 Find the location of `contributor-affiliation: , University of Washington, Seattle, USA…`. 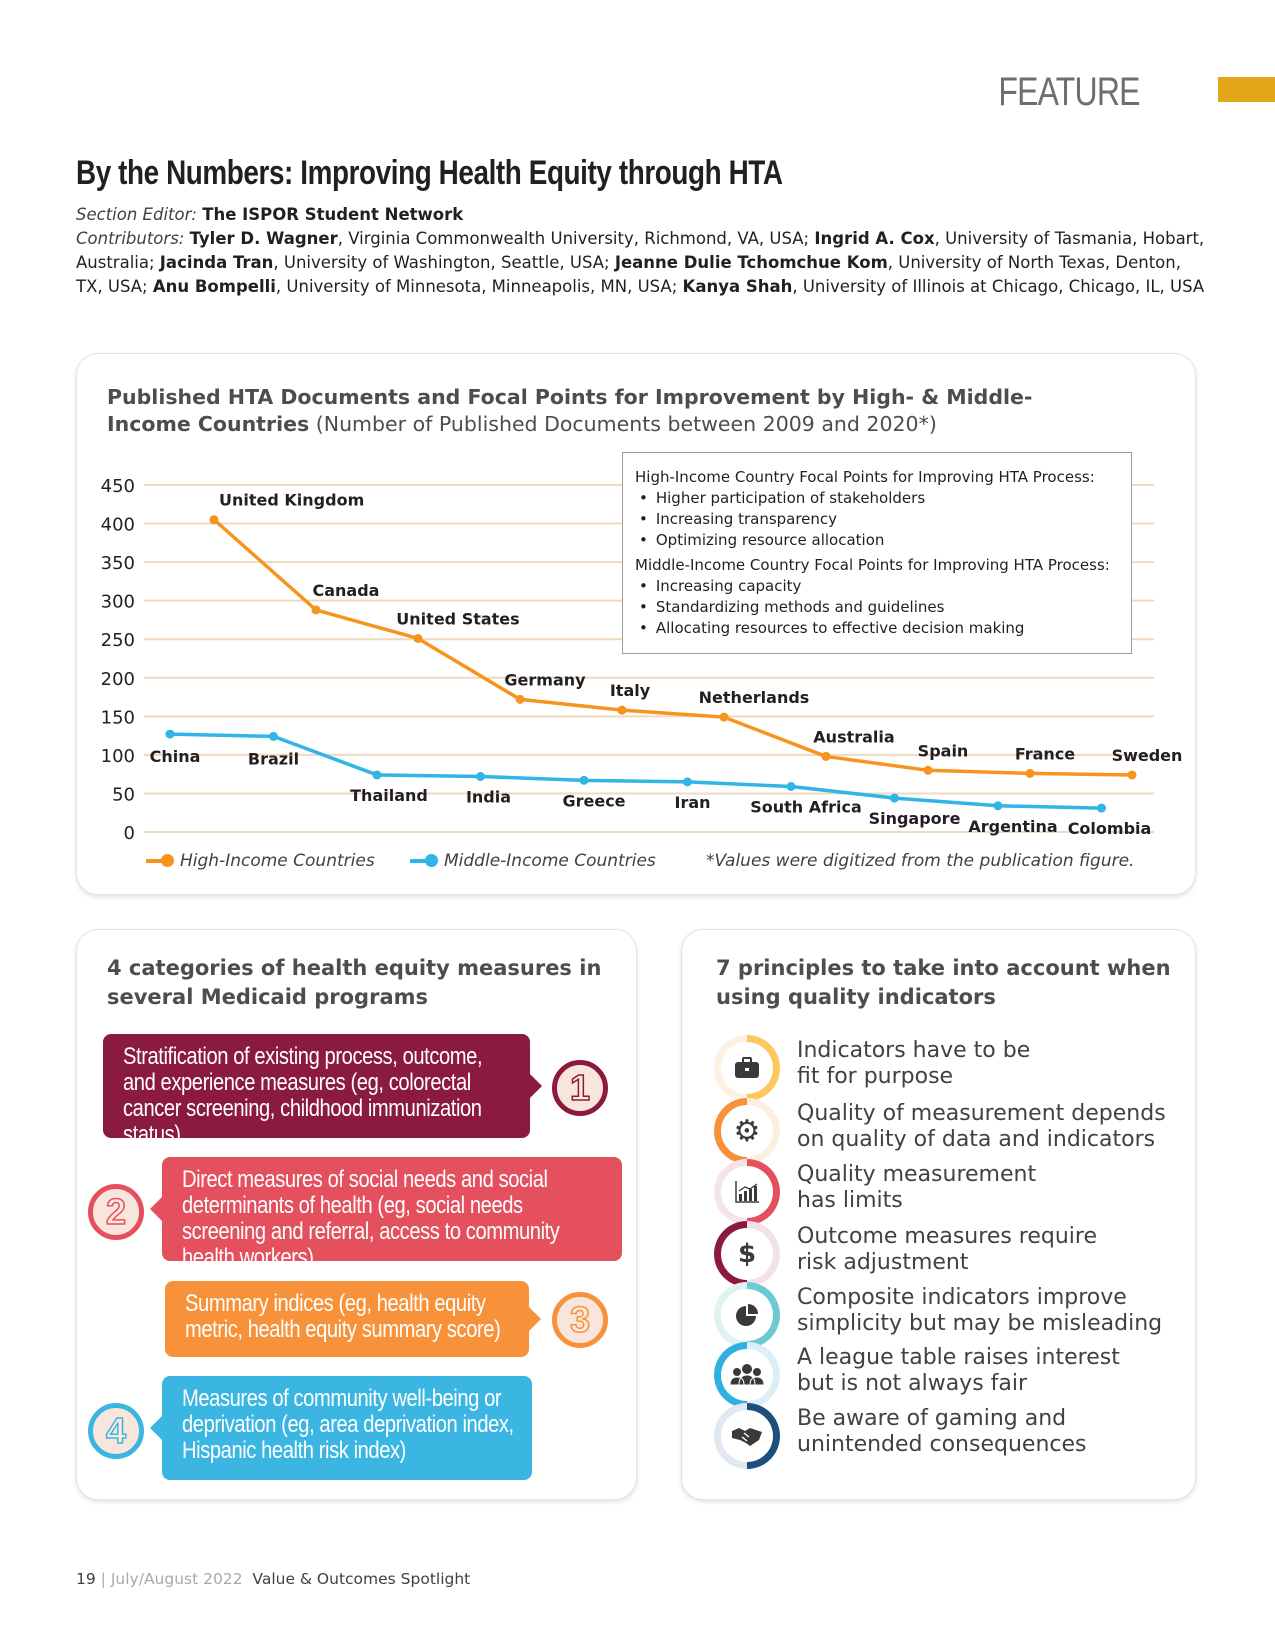

contributor-affiliation: , University of Washington, Seattle, USA… is located at coordinates (444, 262).